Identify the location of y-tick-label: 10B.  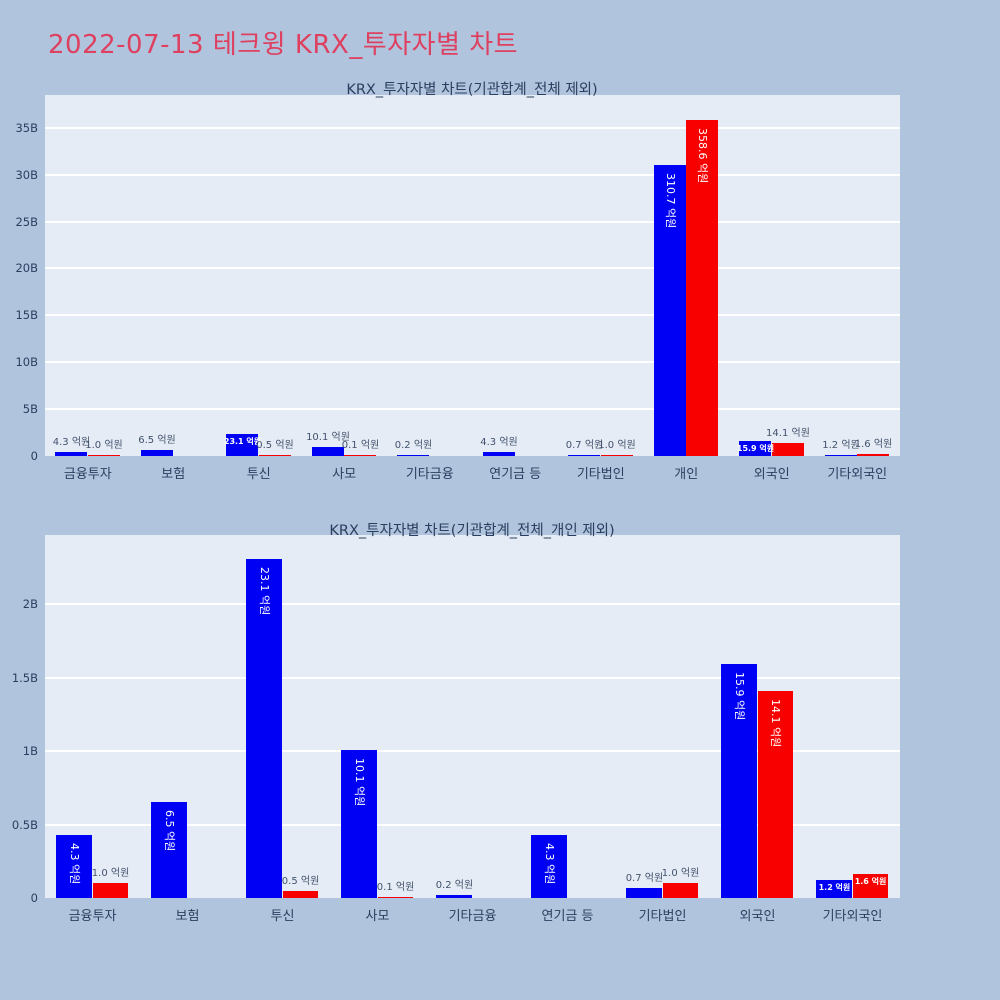
(26, 362).